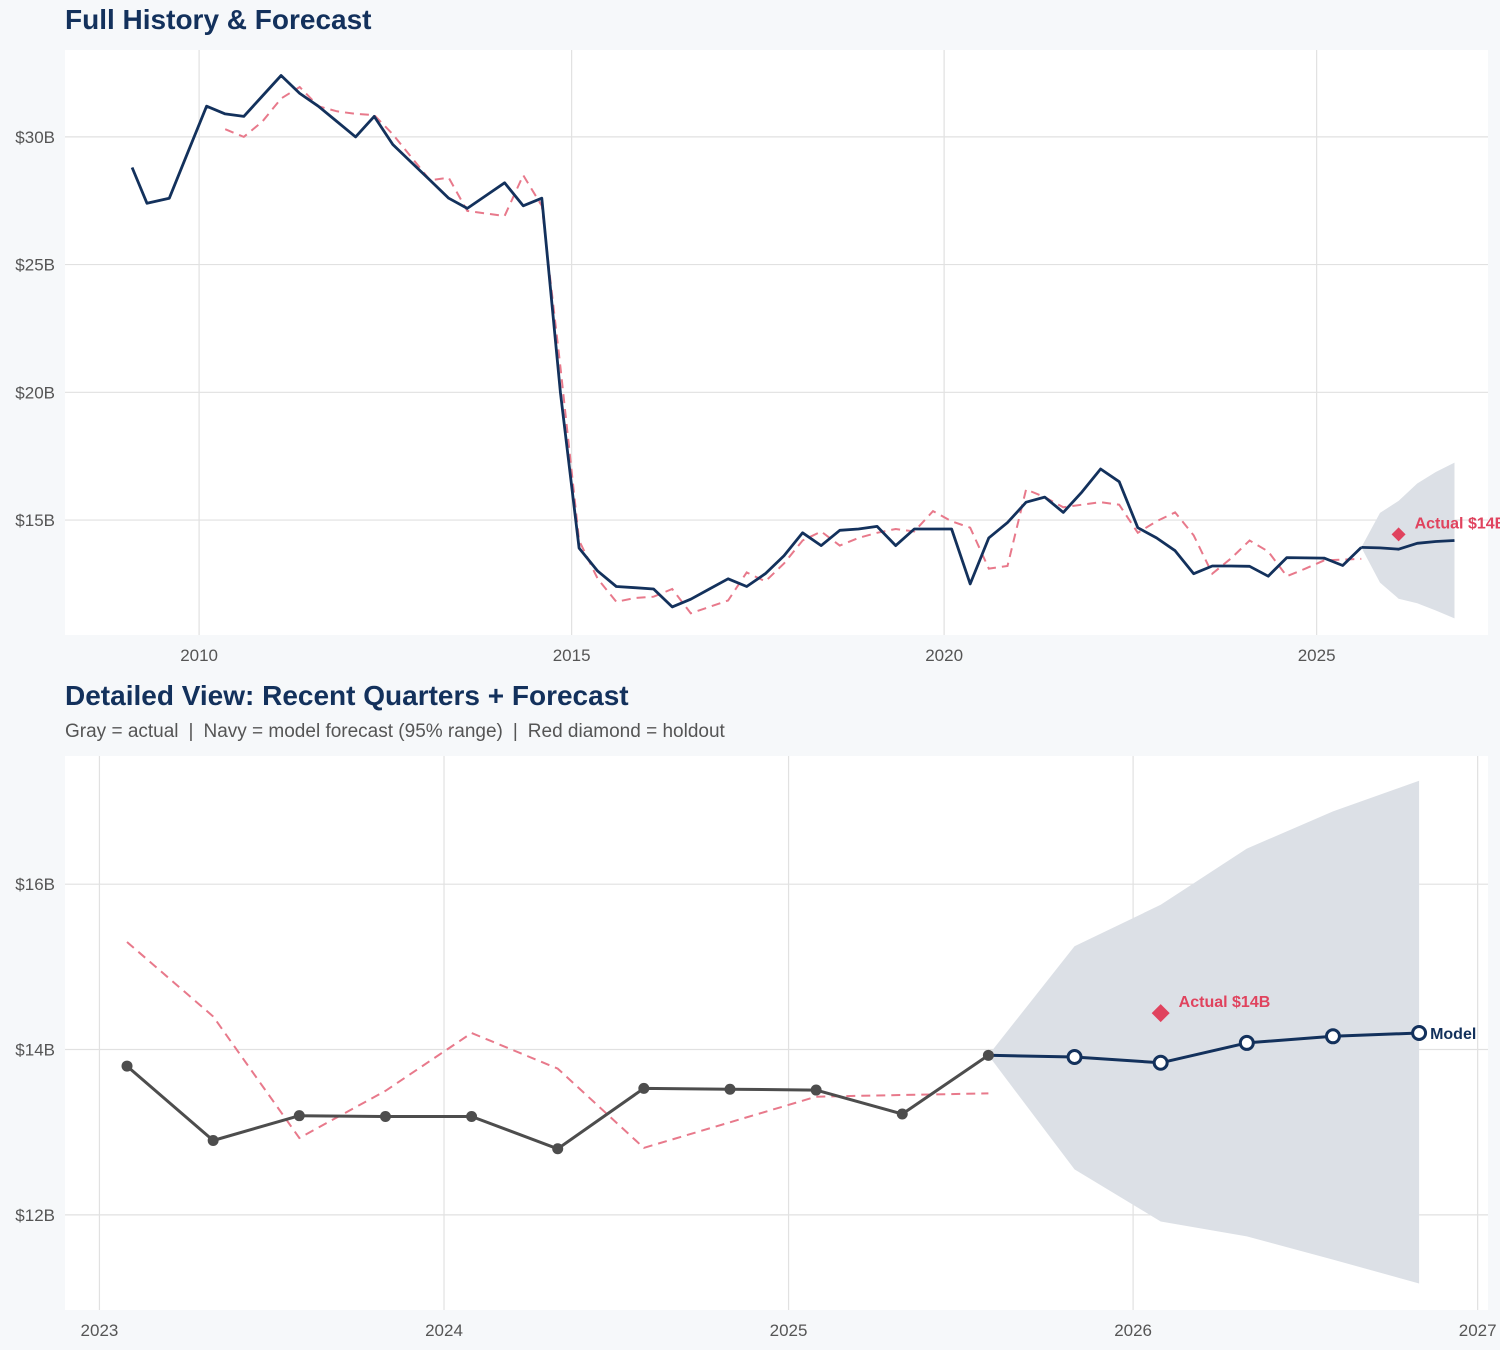 The width and height of the screenshot is (1500, 1350). Describe the element at coordinates (944, 655) in the screenshot. I see `top-x-tick-label: 2020` at that location.